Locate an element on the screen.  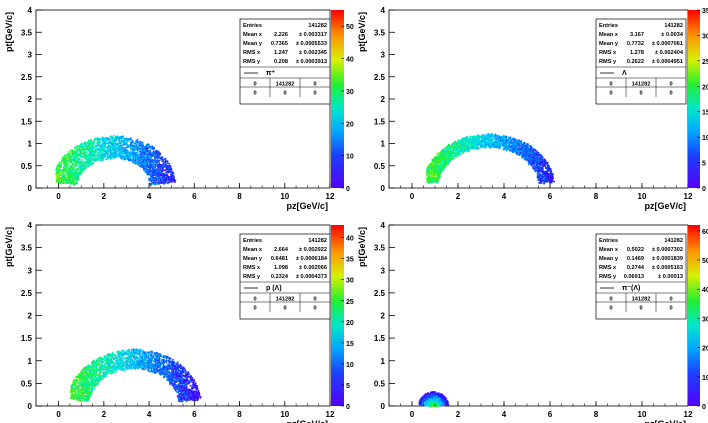
stats-error: ± 0.0034 is located at coordinates (672, 35).